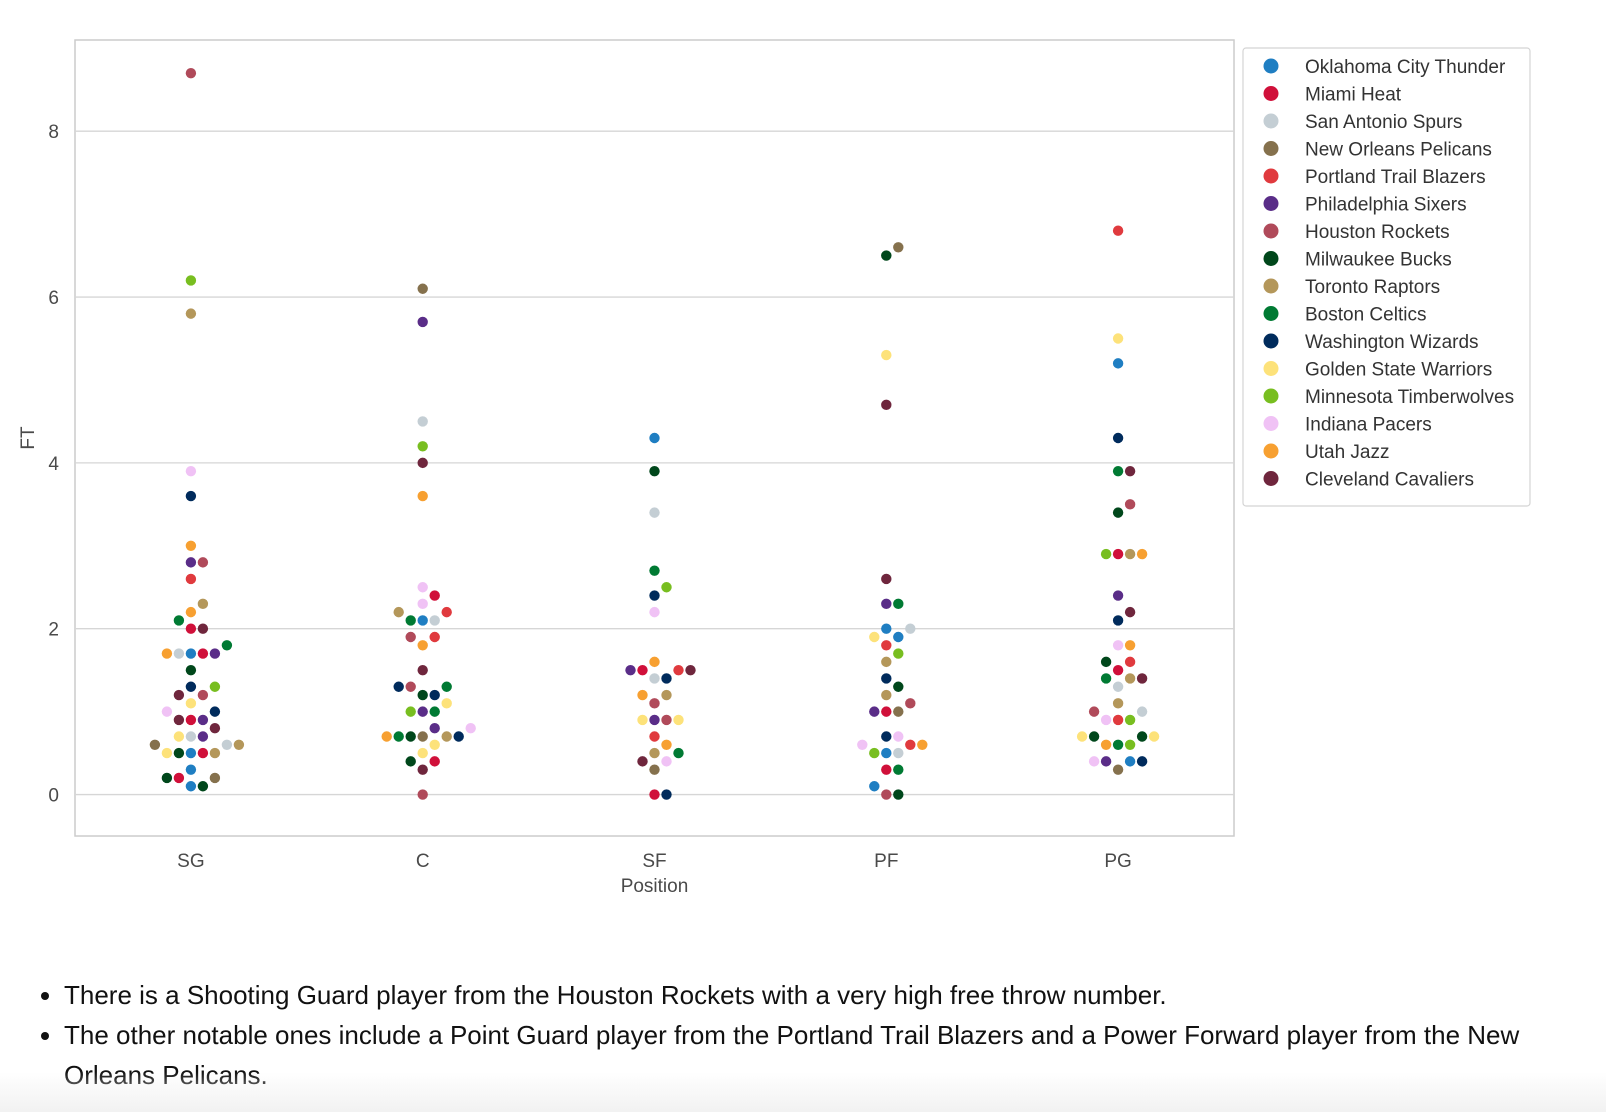 This screenshot has height=1112, width=1606. I want to click on legend-label: Houston Rockets, so click(1377, 232).